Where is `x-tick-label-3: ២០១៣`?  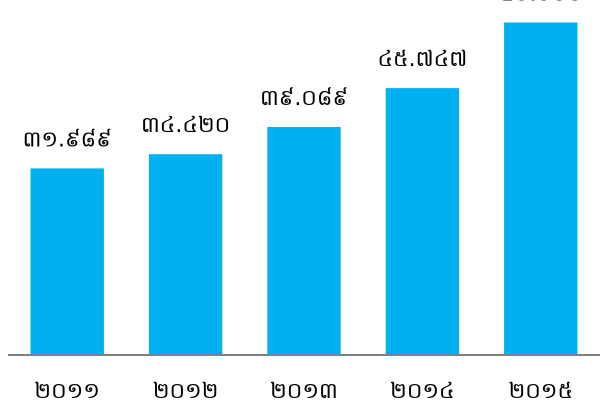 x-tick-label-3: ២០១៣ is located at coordinates (304, 391).